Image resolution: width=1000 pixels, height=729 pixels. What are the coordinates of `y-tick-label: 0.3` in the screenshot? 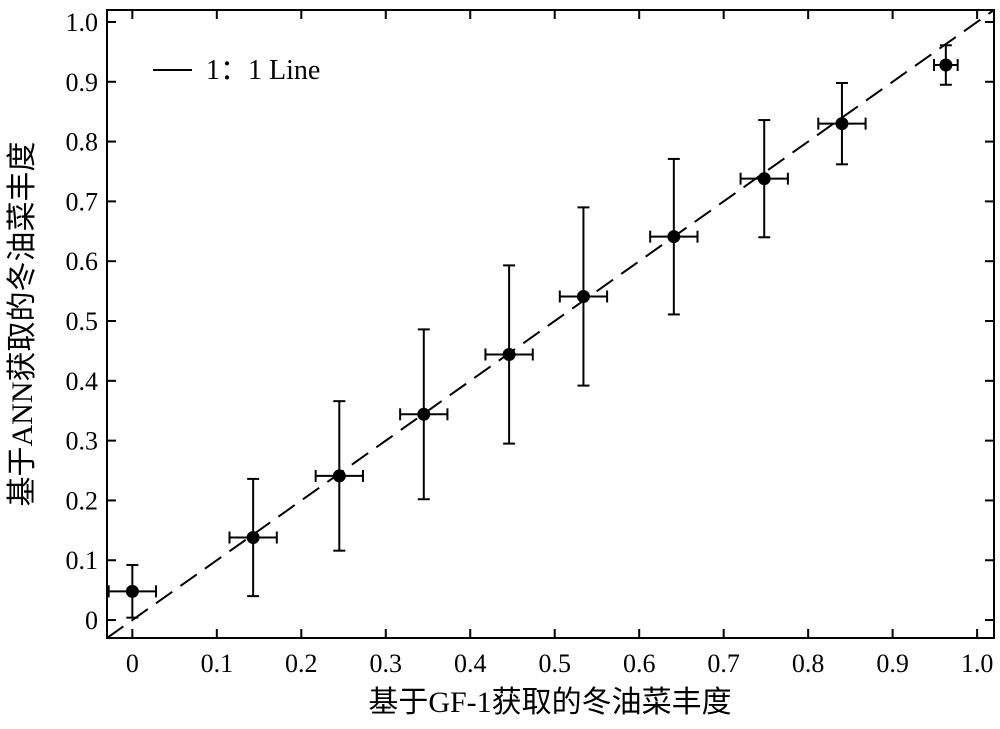 It's located at (82, 441).